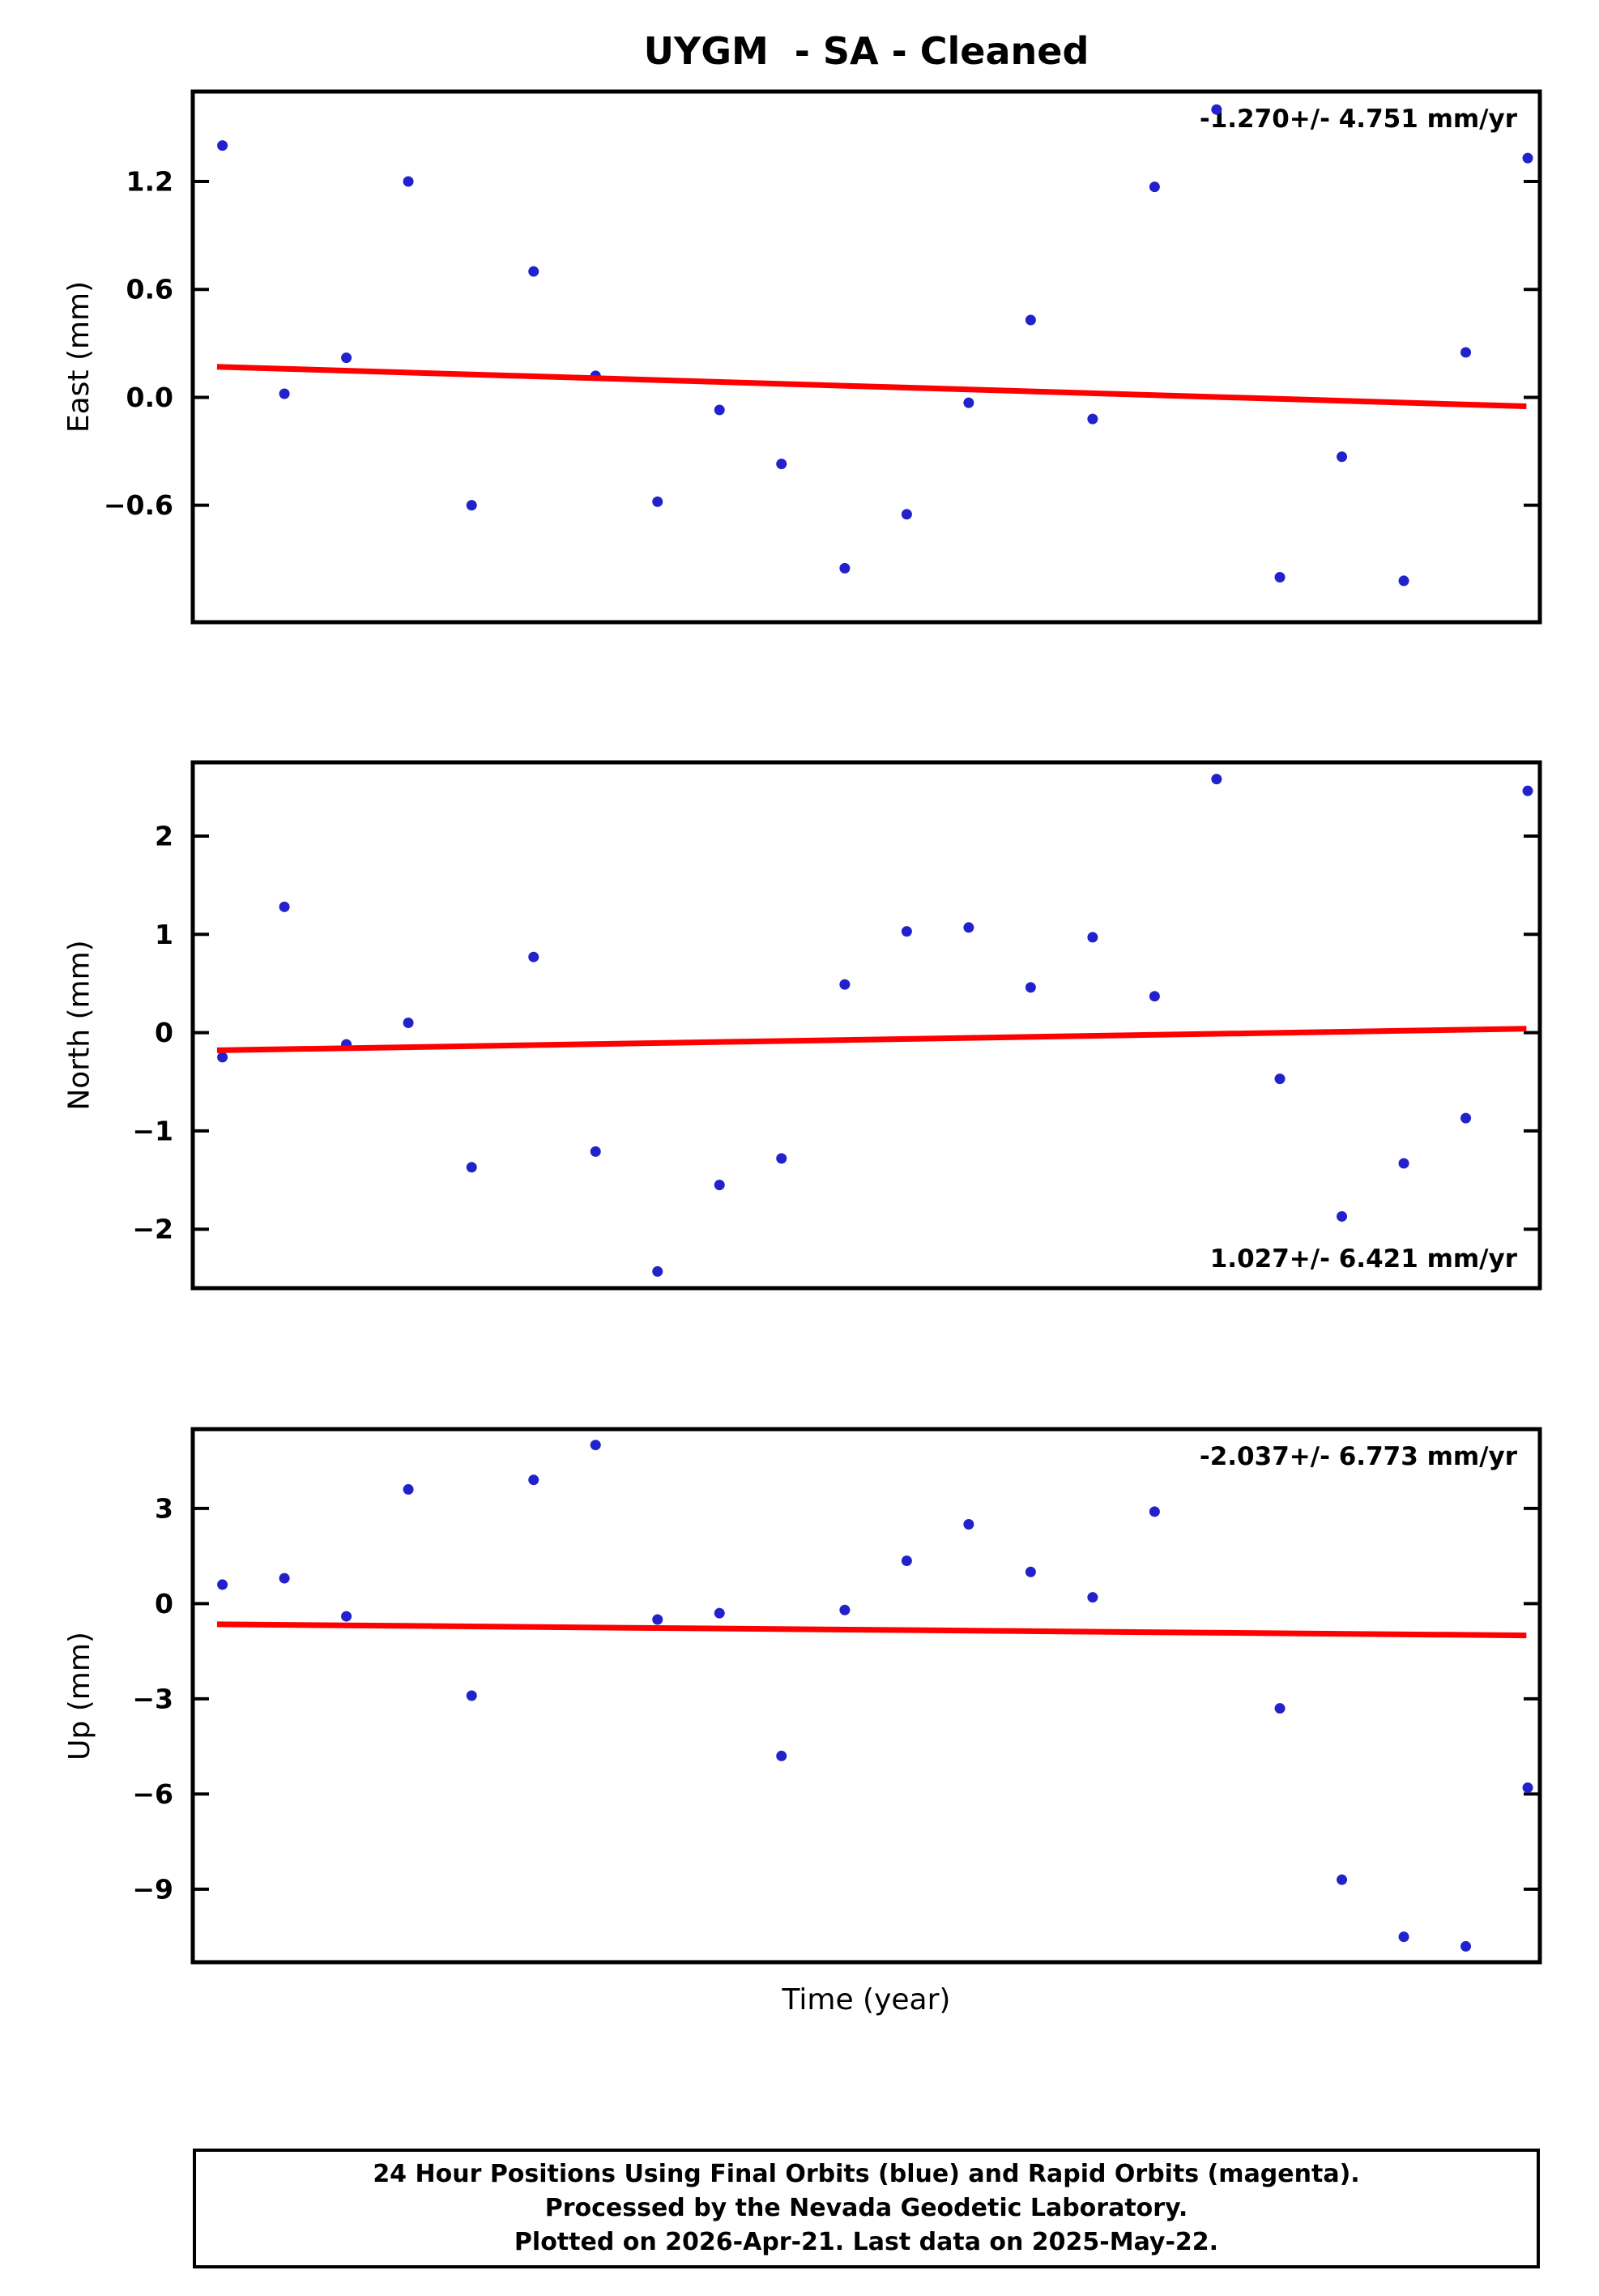  I want to click on y-tick-label: −3, so click(152, 1699).